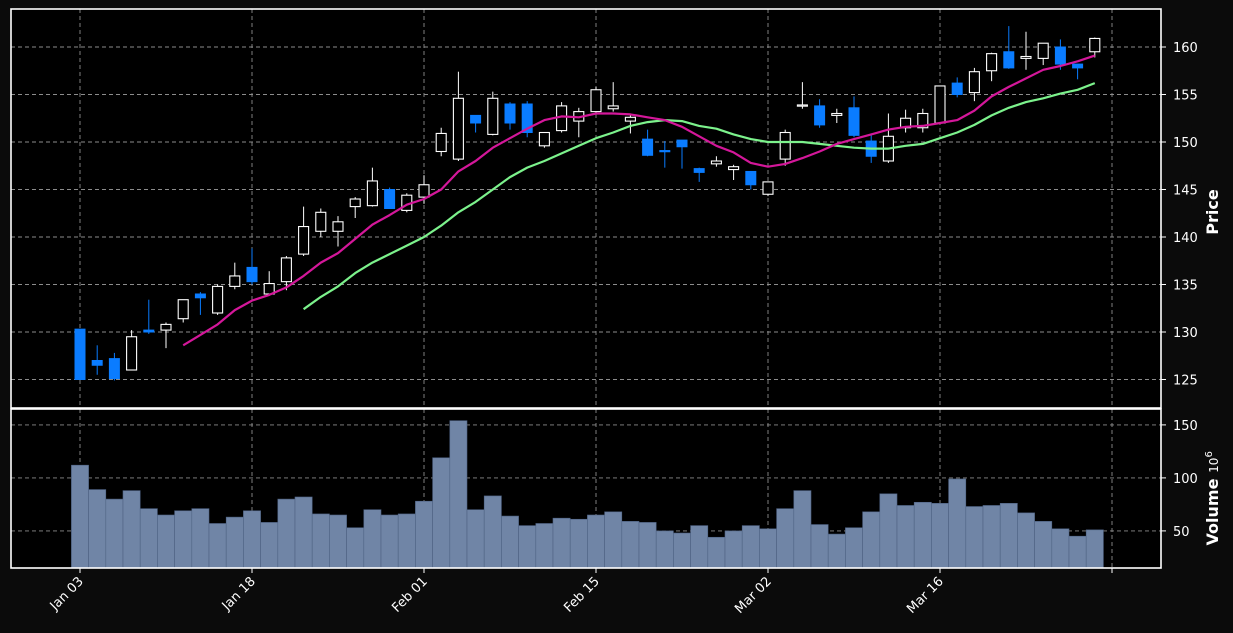 This screenshot has height=633, width=1233. What do you see at coordinates (1185, 381) in the screenshot?
I see `price-tick-label: 125` at bounding box center [1185, 381].